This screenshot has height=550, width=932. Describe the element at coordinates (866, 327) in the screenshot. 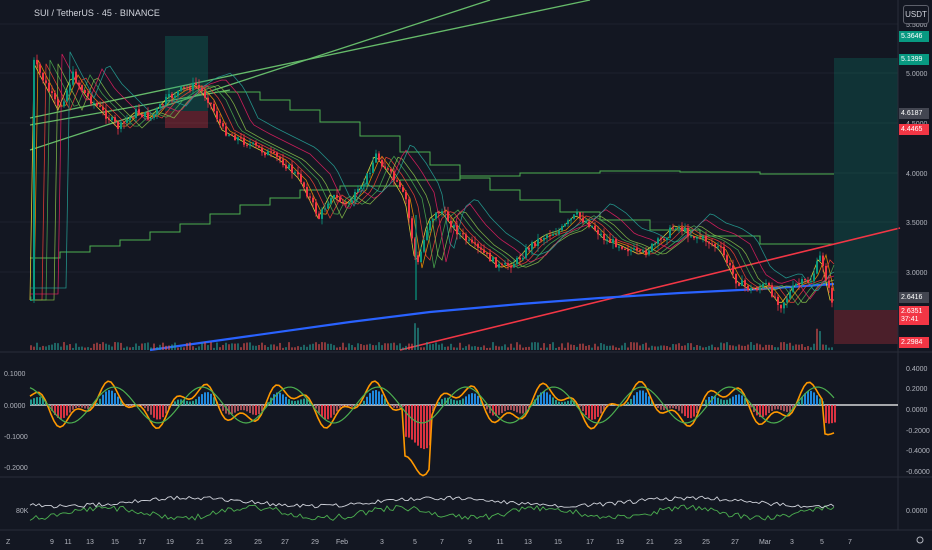

I see `position-stop-zone` at that location.